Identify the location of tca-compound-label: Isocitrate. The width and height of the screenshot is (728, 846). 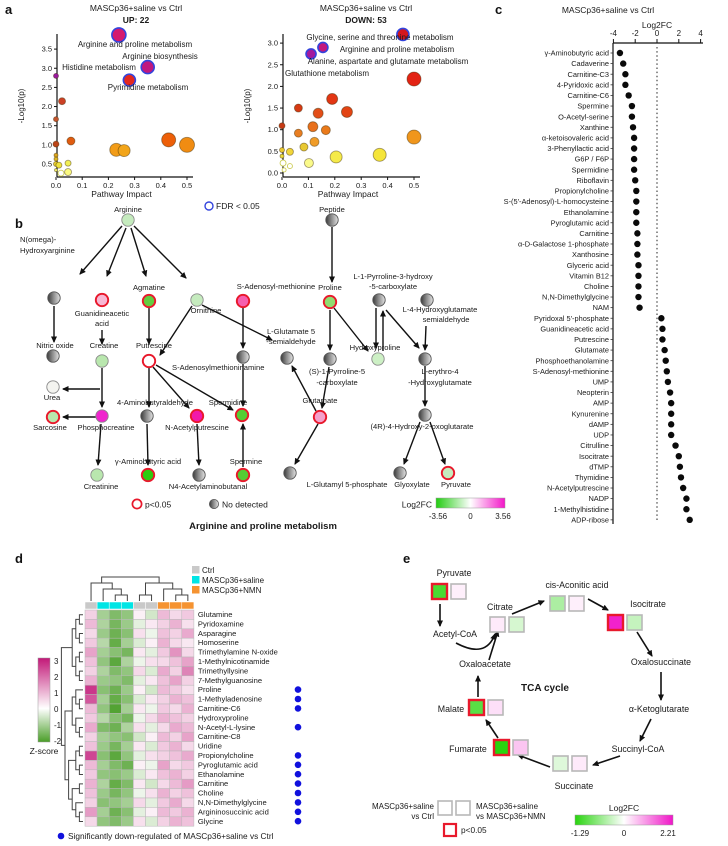
(648, 604).